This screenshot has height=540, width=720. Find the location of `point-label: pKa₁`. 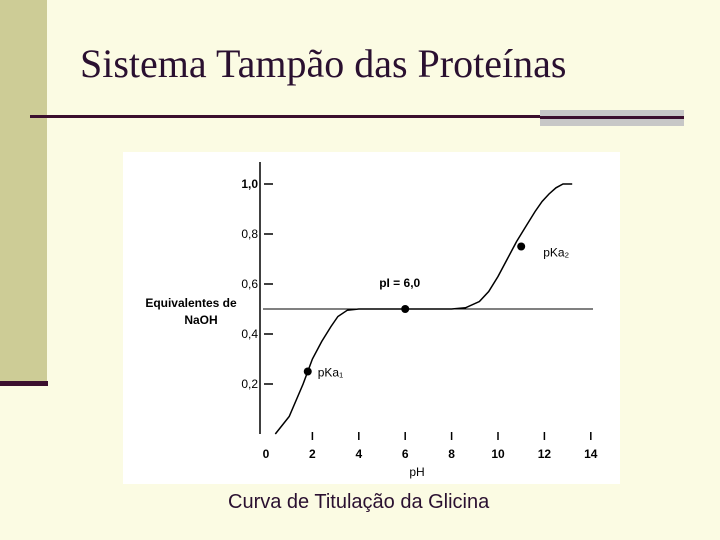

point-label: pKa₁ is located at coordinates (330, 373).